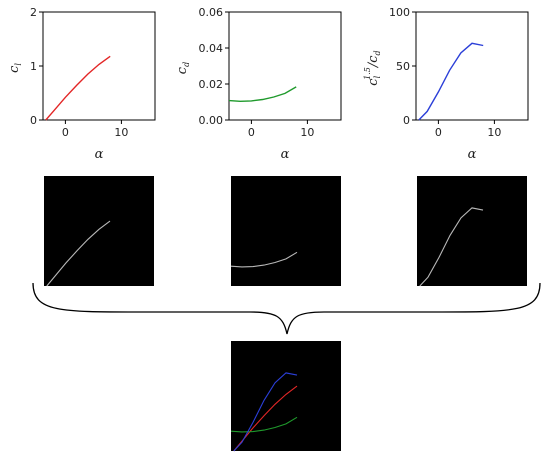 This screenshot has height=456, width=550. I want to click on ytick-label: 100, so click(399, 12).